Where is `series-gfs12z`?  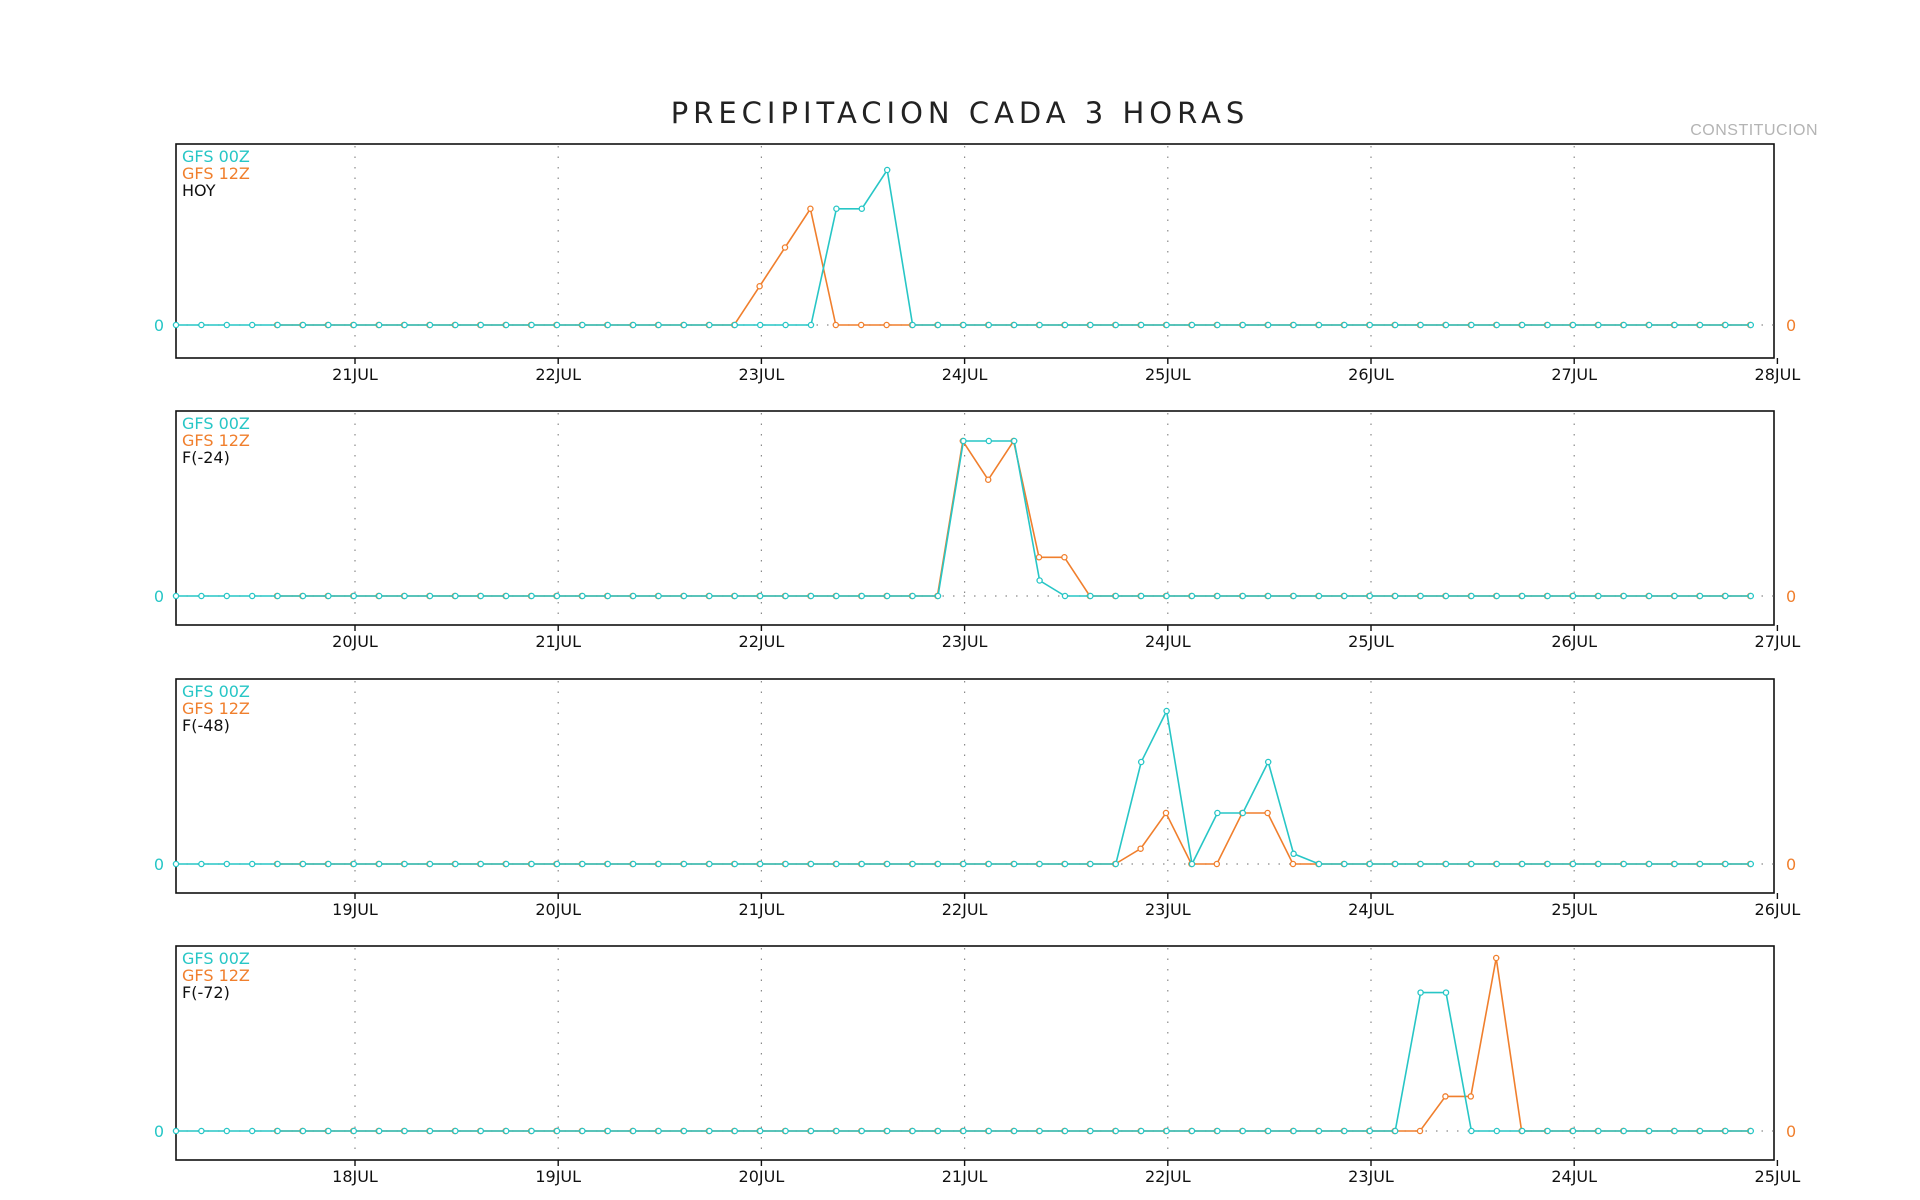 series-gfs12z is located at coordinates (1014, 1044).